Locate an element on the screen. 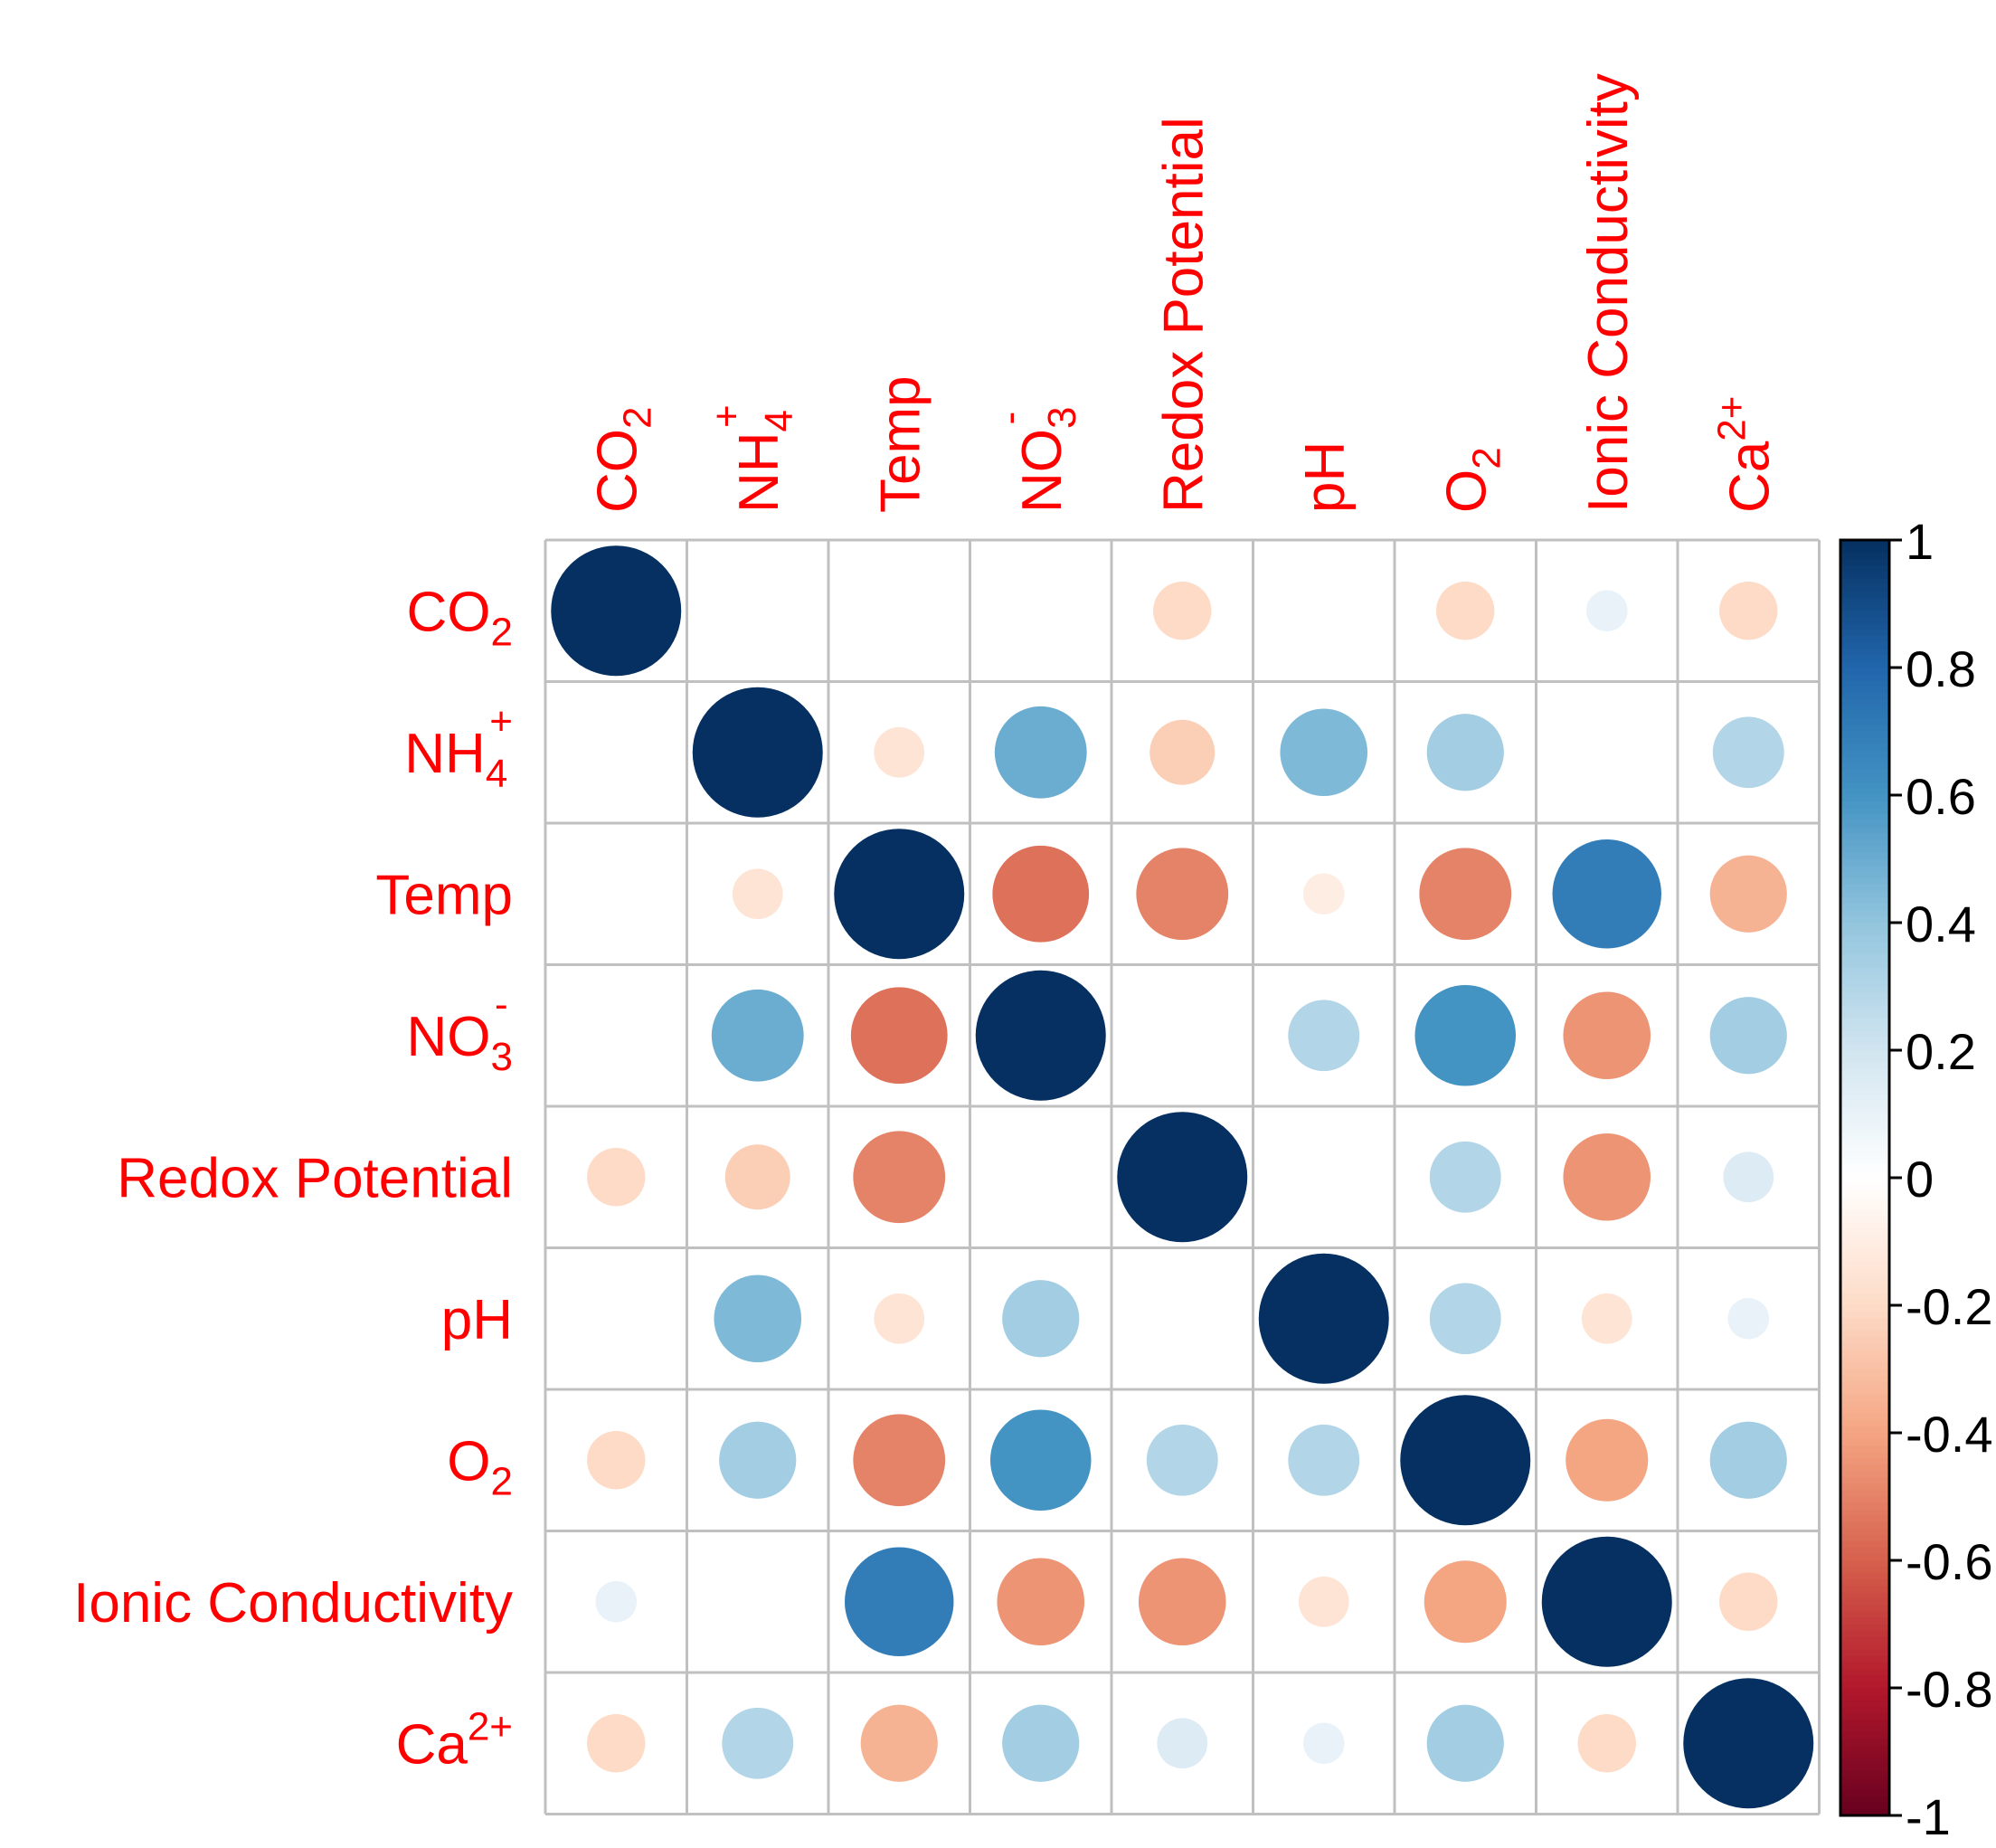 This screenshot has width=1996, height=1848. corr-circle-o2-ph is located at coordinates (1324, 1460).